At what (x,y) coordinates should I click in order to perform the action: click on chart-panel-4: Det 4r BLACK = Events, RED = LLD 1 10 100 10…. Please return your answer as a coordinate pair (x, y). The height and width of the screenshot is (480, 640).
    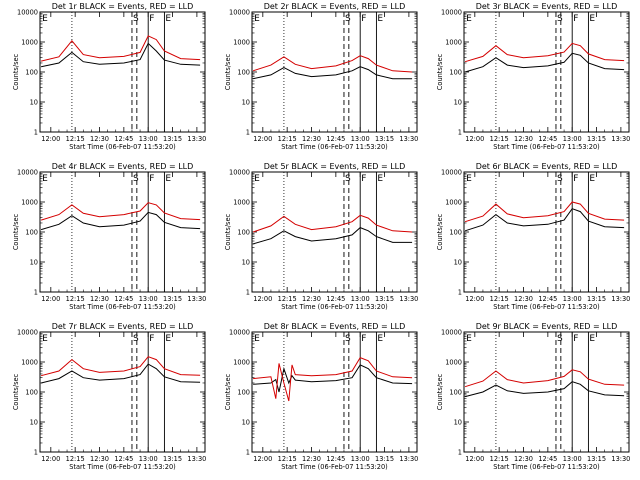
    Looking at the image, I should click on (109, 236).